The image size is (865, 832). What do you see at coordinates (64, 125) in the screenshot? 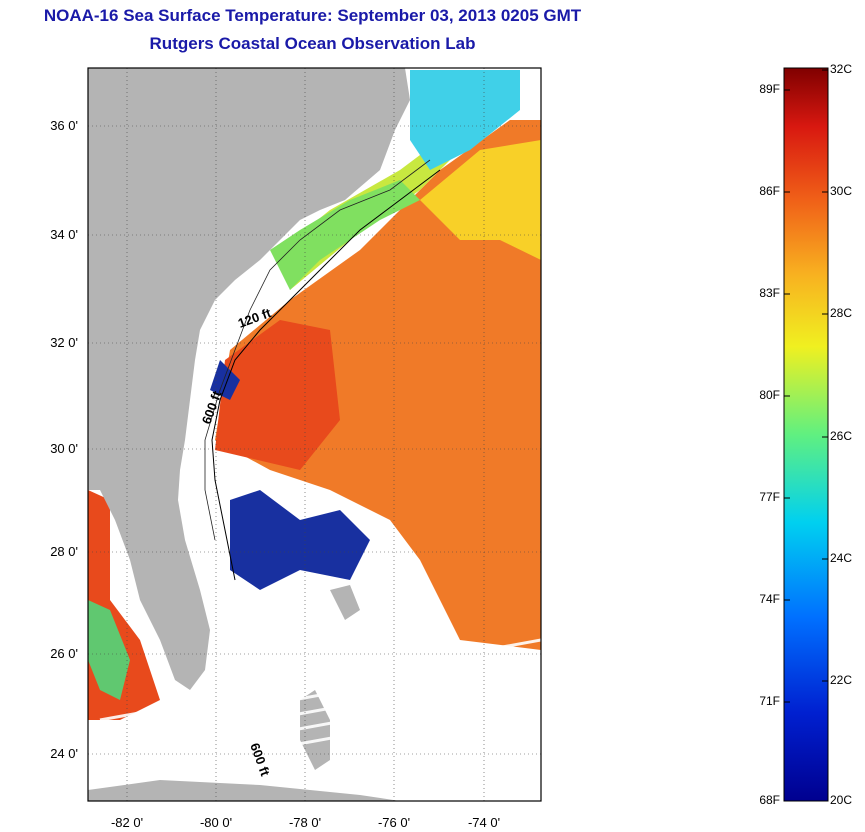
I see `lat-tick-label: 36 0'` at bounding box center [64, 125].